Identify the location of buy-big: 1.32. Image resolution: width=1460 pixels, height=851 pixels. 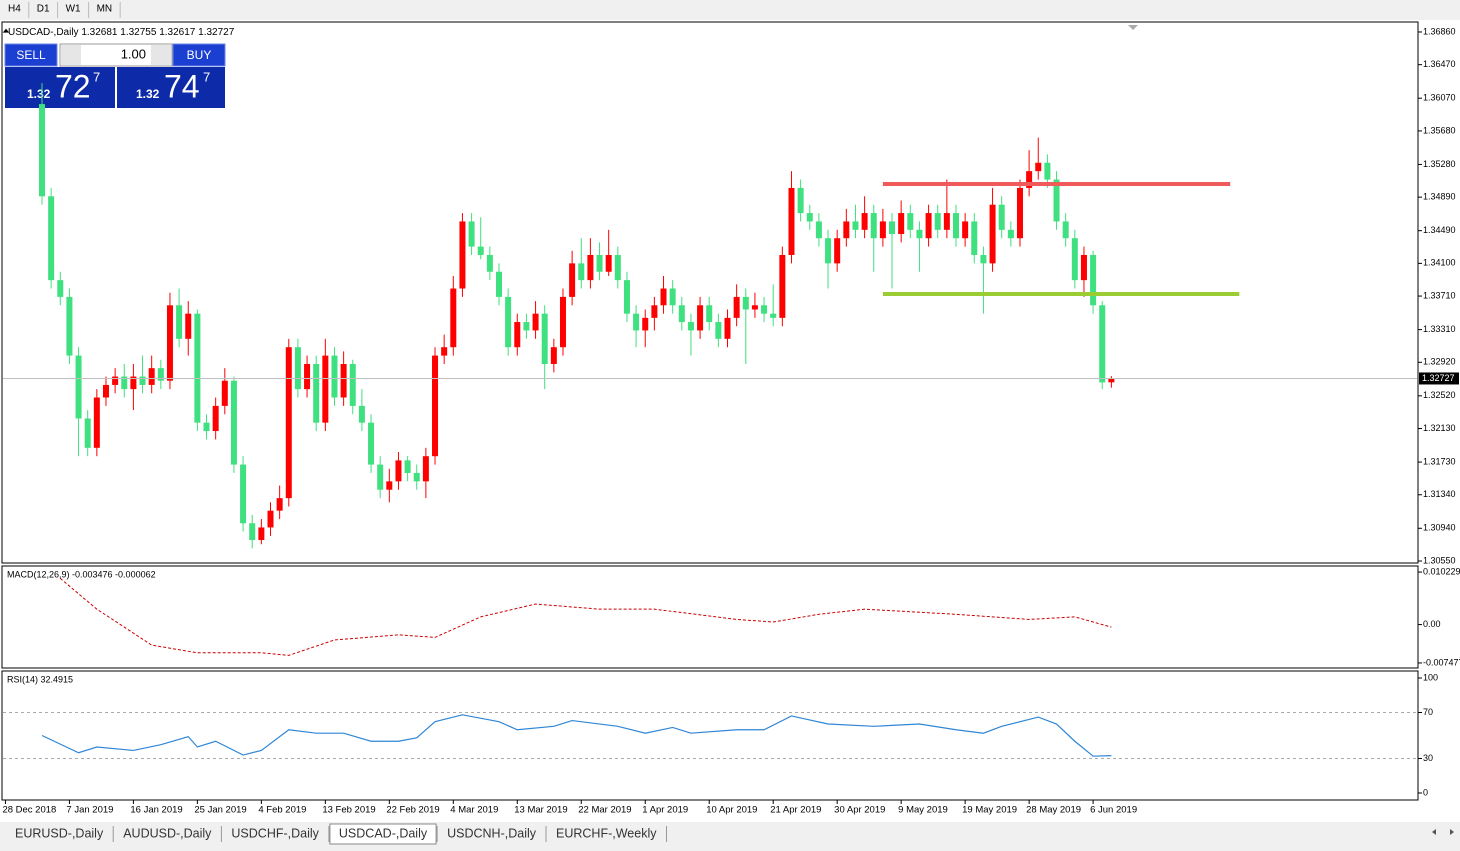
(148, 94).